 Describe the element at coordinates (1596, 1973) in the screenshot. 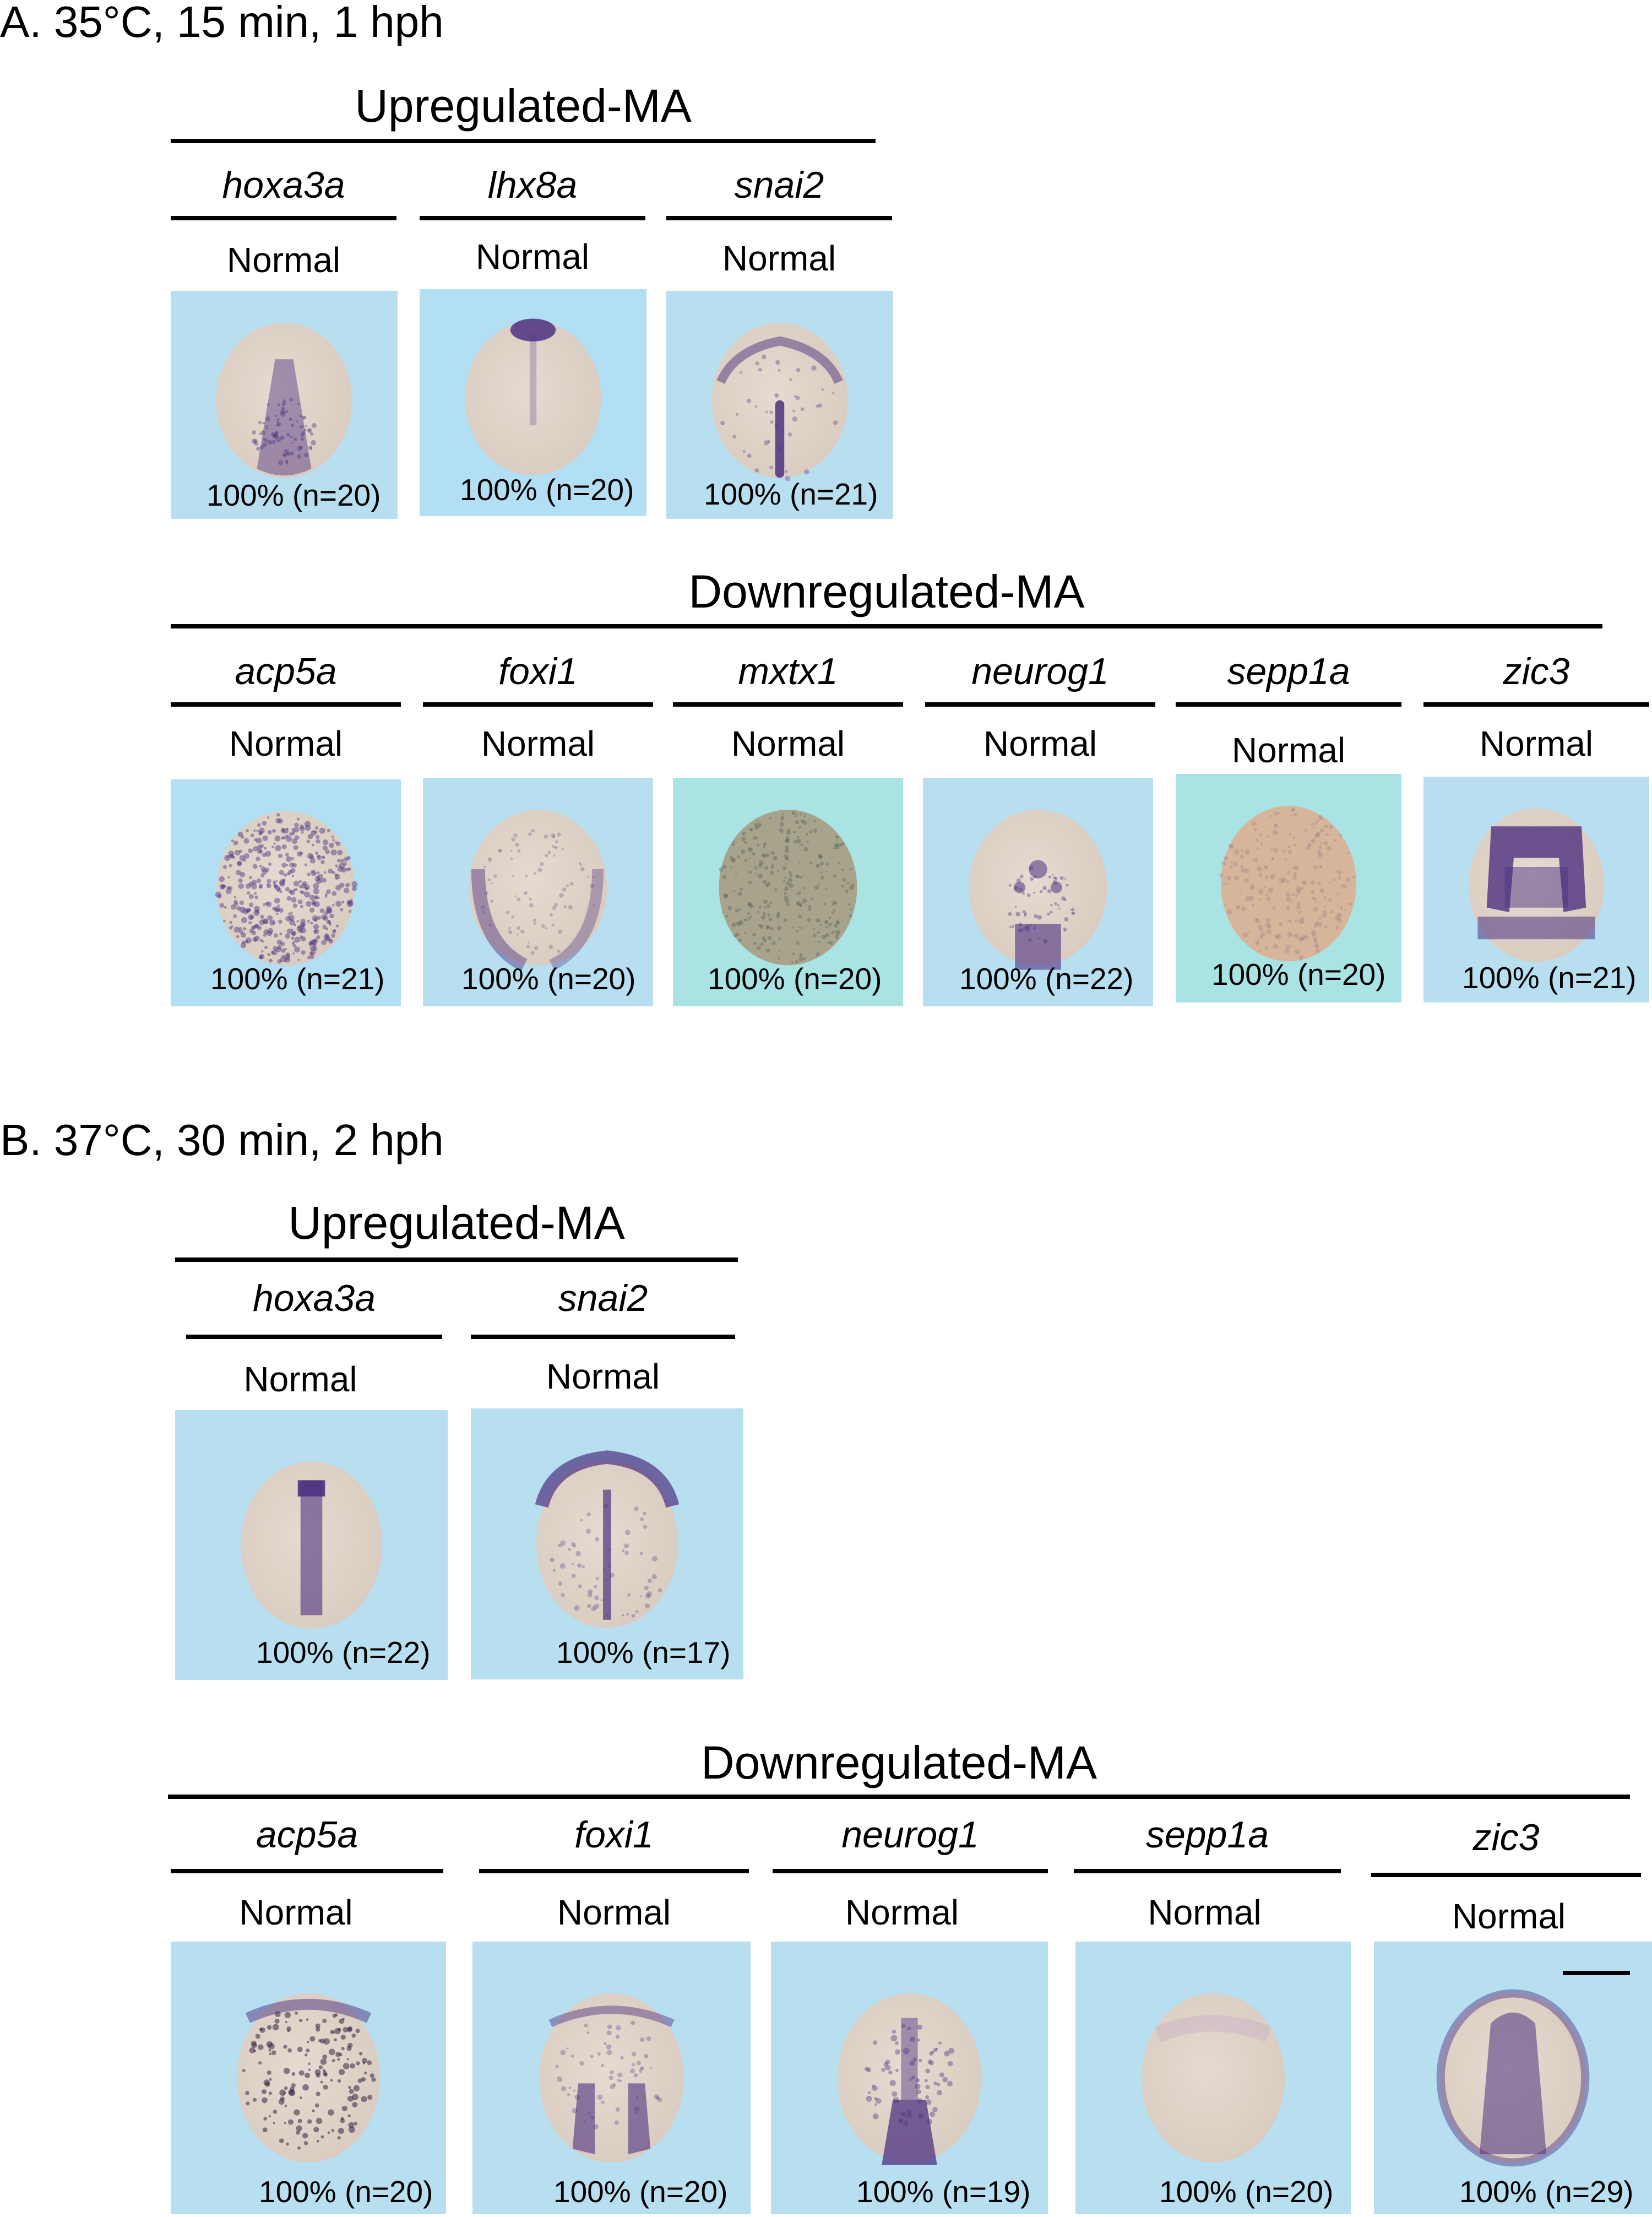

I see `scale-bar` at that location.